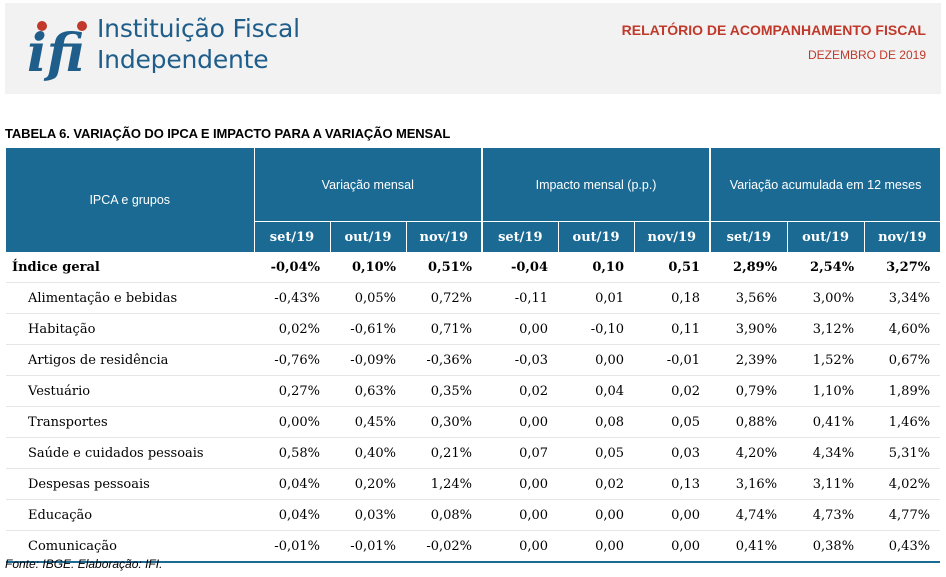  I want to click on table-cell: 3,34%, so click(902, 298).